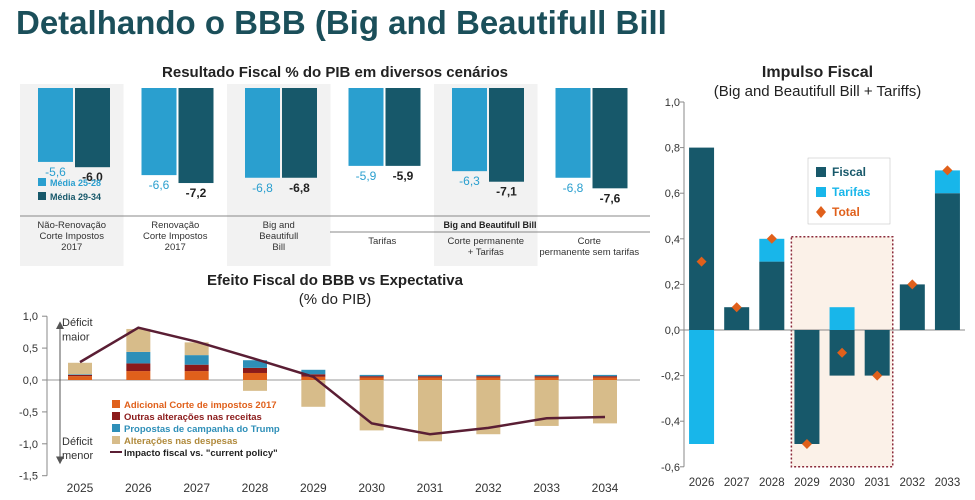 This screenshot has height=500, width=975. Describe the element at coordinates (670, 422) in the screenshot. I see `y-tick-label: -0,4` at that location.